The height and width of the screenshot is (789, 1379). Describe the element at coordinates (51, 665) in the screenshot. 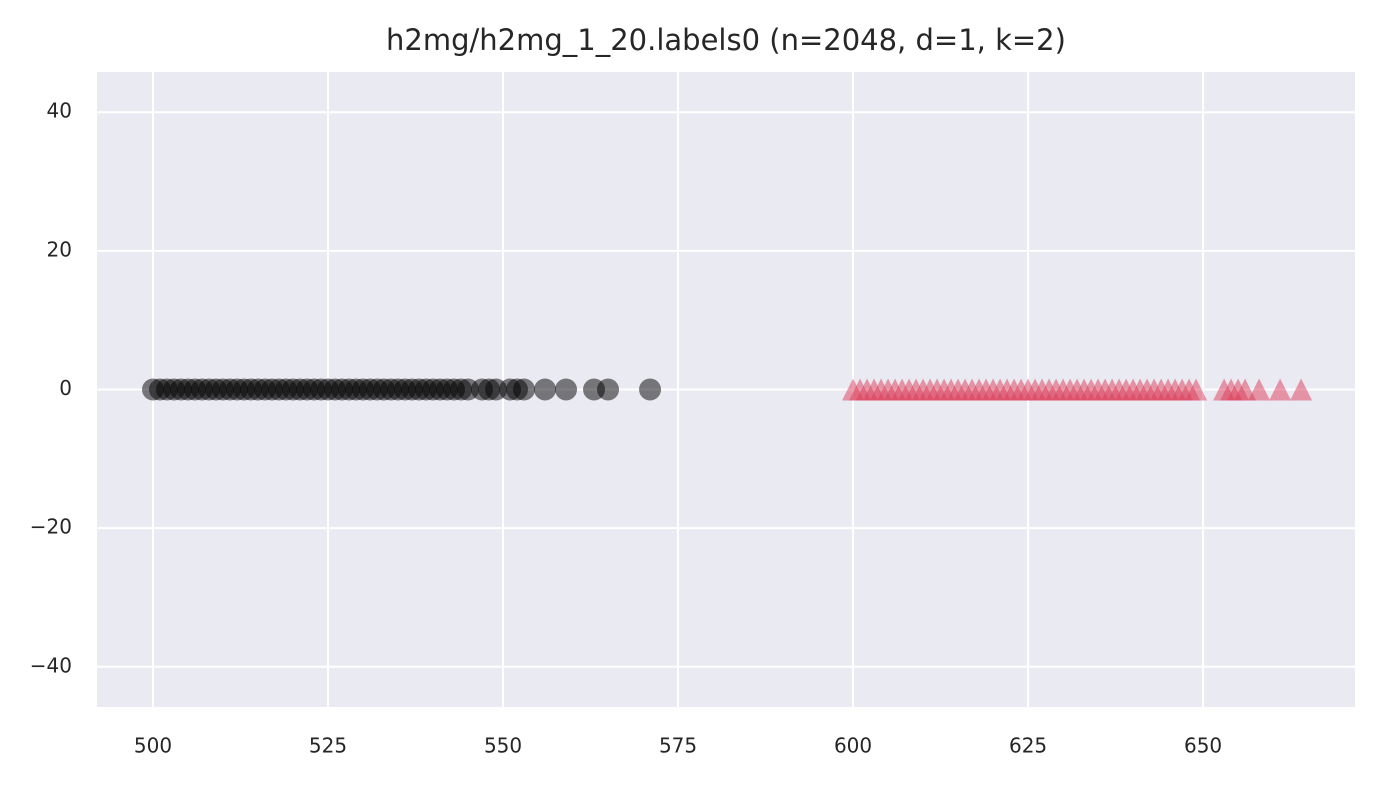

I see `y-tick-label: −40` at that location.